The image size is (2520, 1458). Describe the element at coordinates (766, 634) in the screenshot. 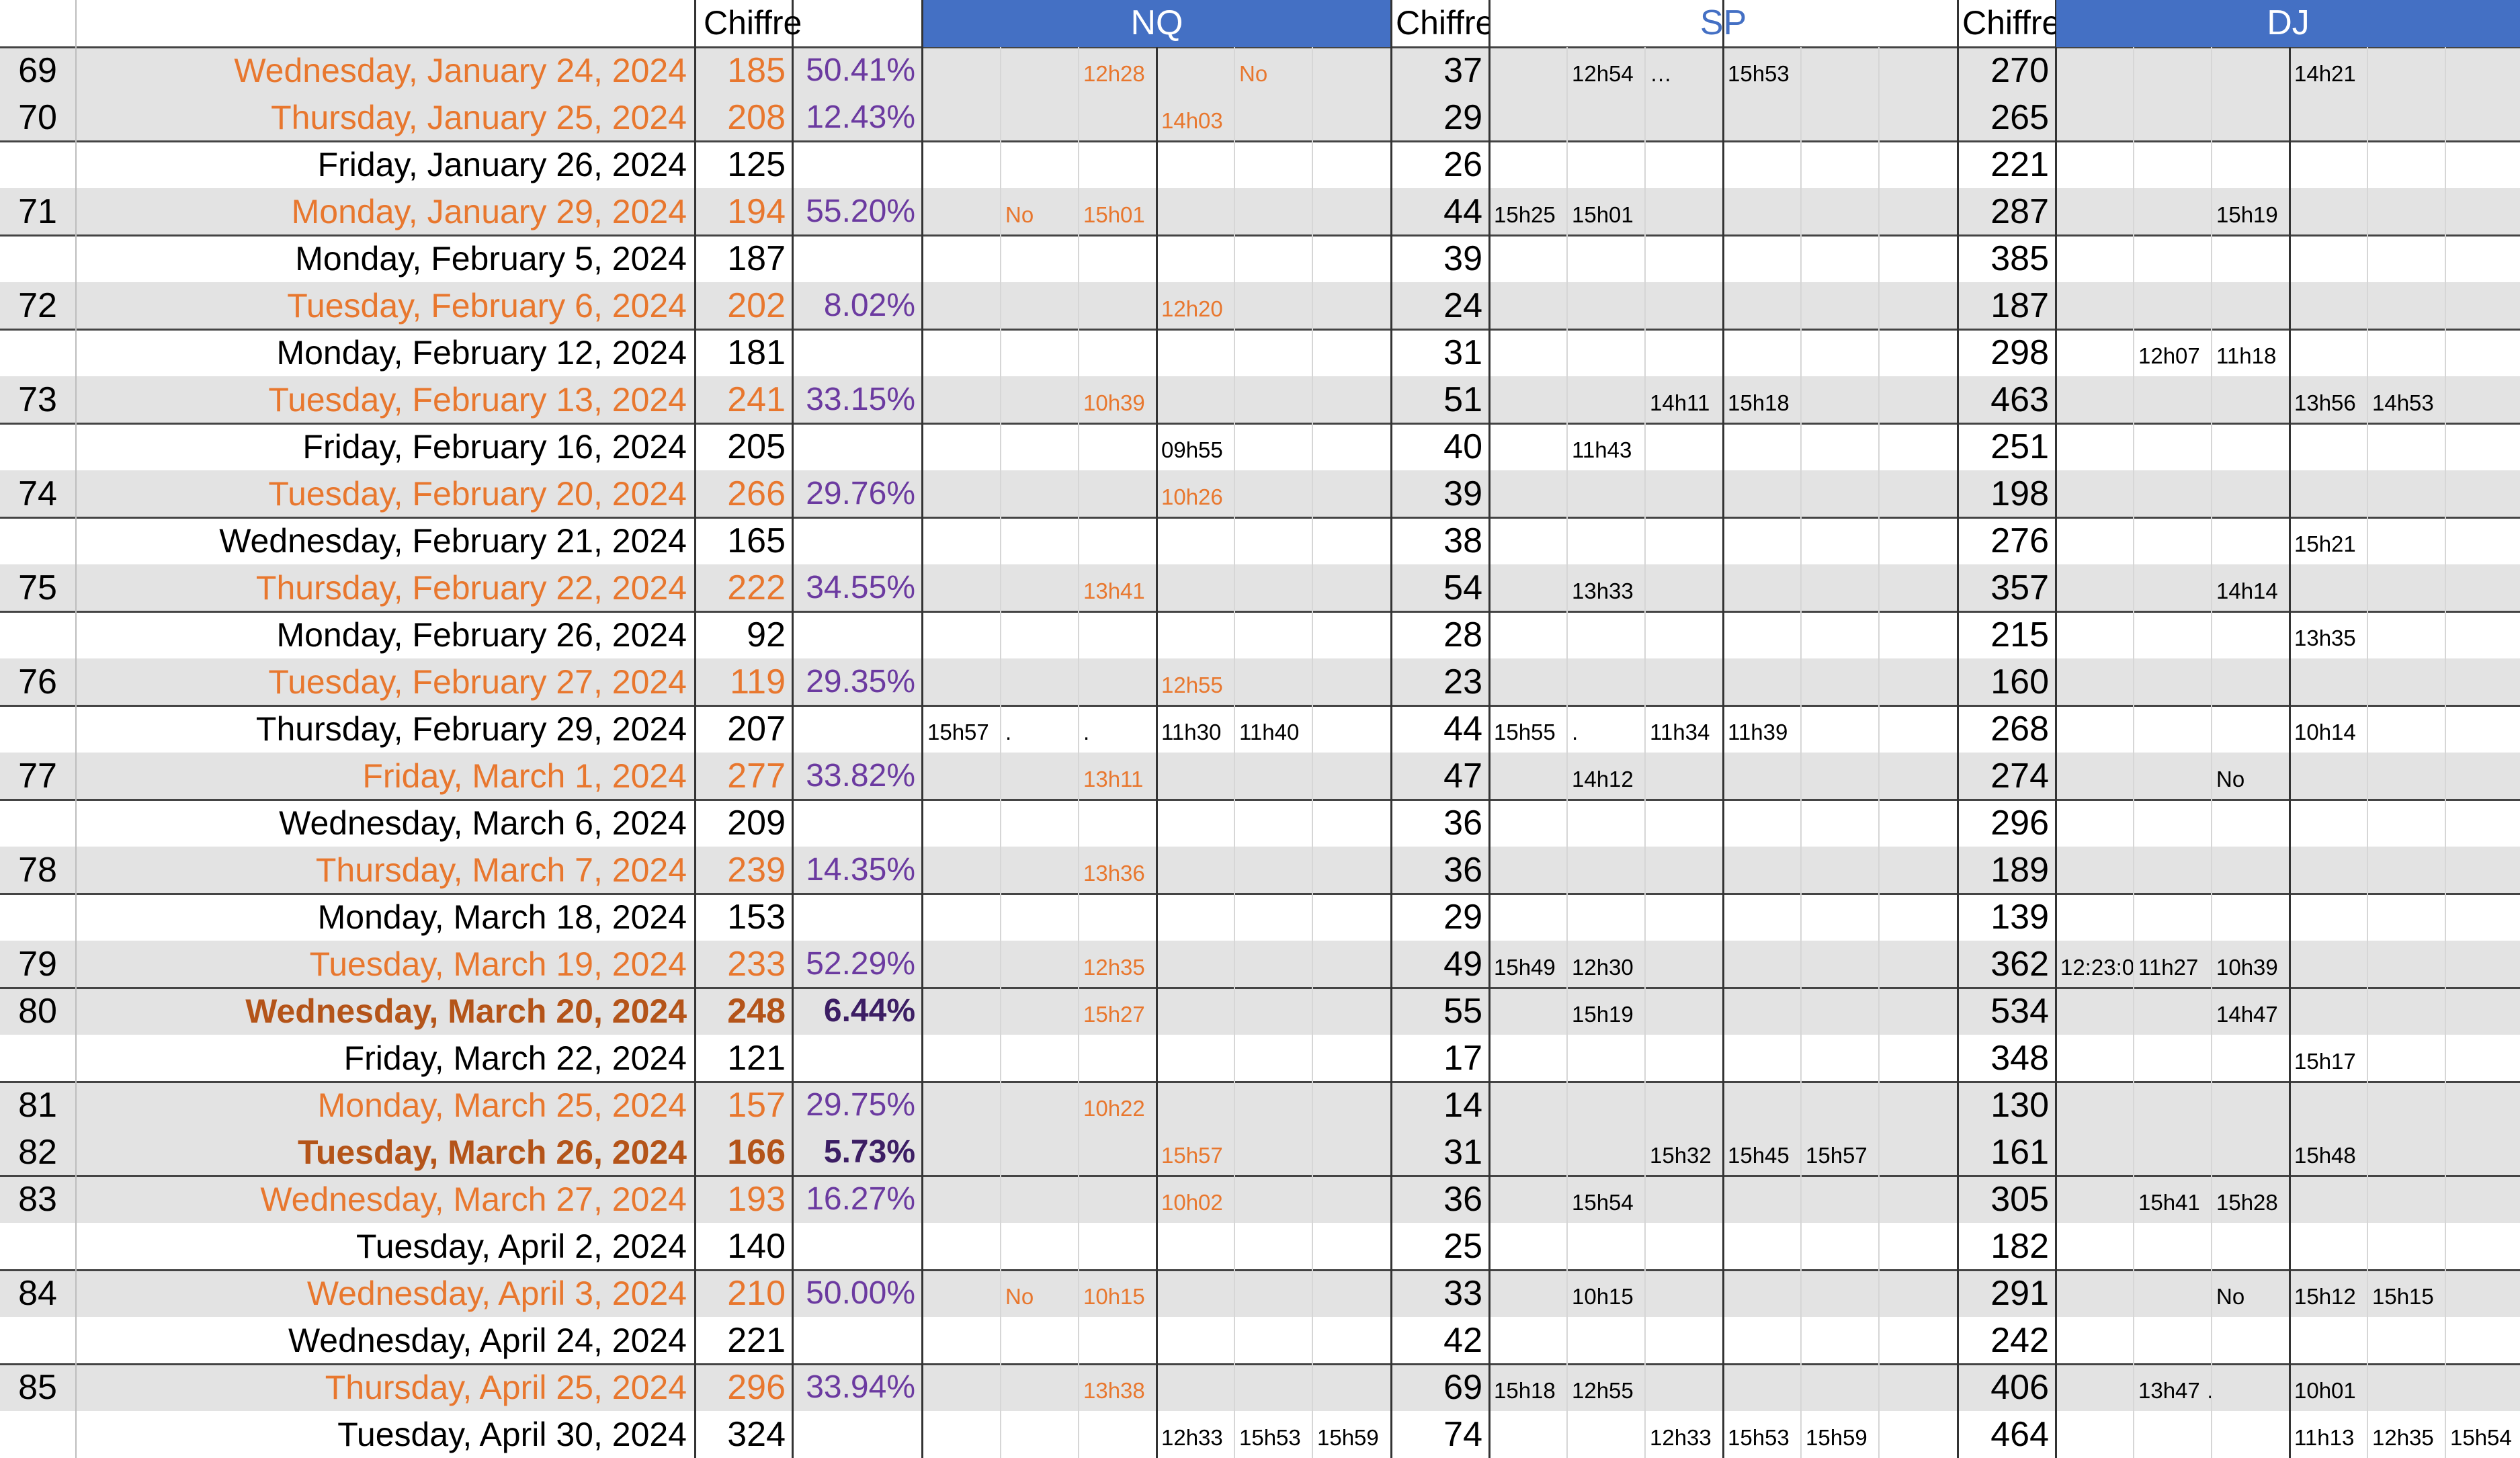

I see `chiffre-cell: 92` at that location.